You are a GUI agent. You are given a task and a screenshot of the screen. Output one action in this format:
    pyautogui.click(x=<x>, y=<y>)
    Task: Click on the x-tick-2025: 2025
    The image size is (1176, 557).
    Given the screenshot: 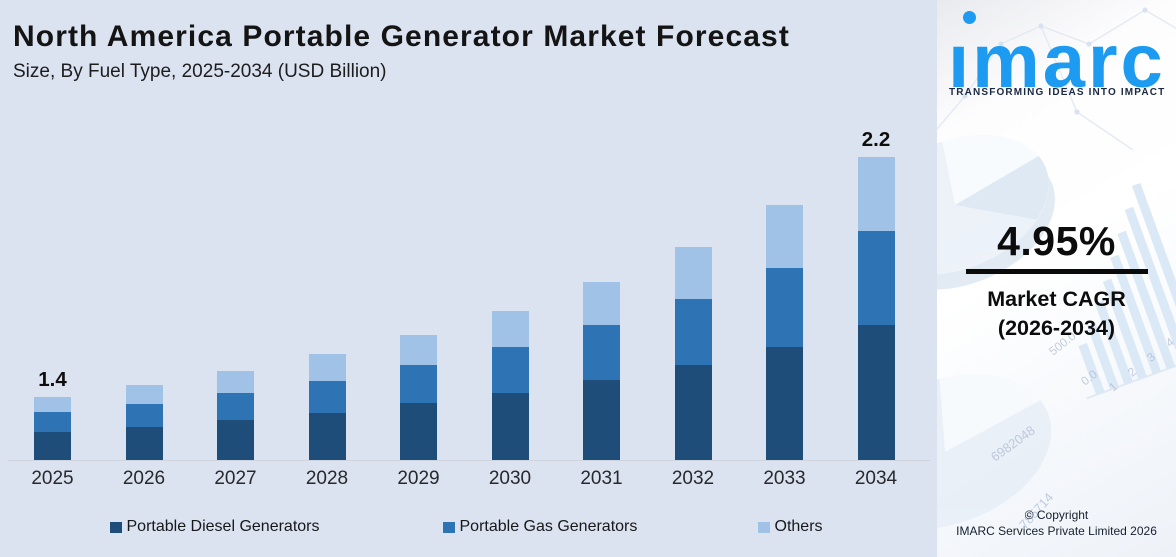 What is the action you would take?
    pyautogui.click(x=52, y=478)
    